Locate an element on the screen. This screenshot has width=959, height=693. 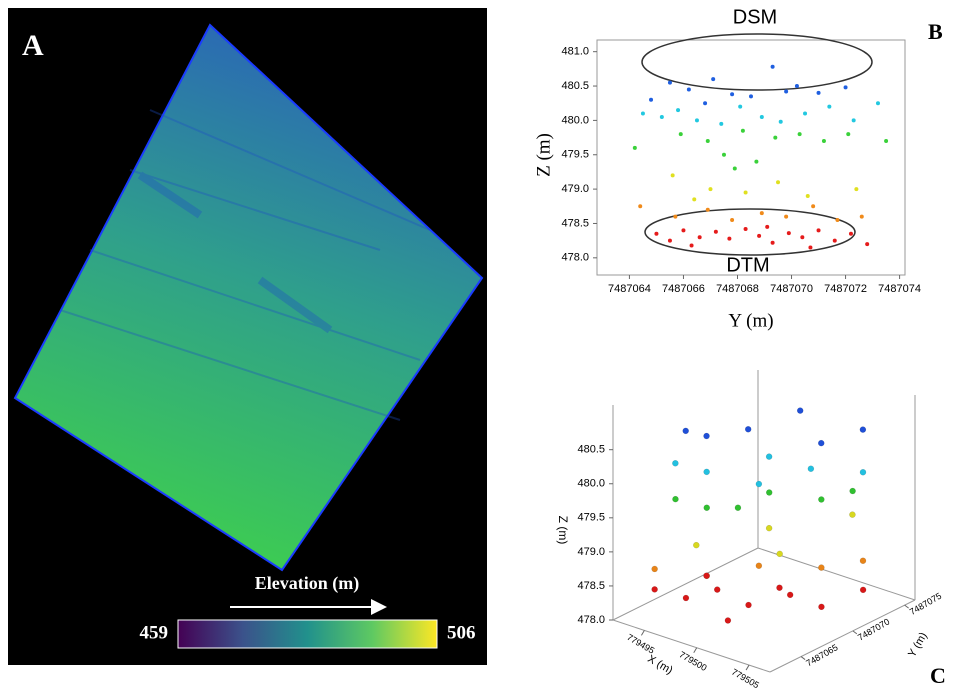
x-axis-label: X (m) is located at coordinates (659, 665).